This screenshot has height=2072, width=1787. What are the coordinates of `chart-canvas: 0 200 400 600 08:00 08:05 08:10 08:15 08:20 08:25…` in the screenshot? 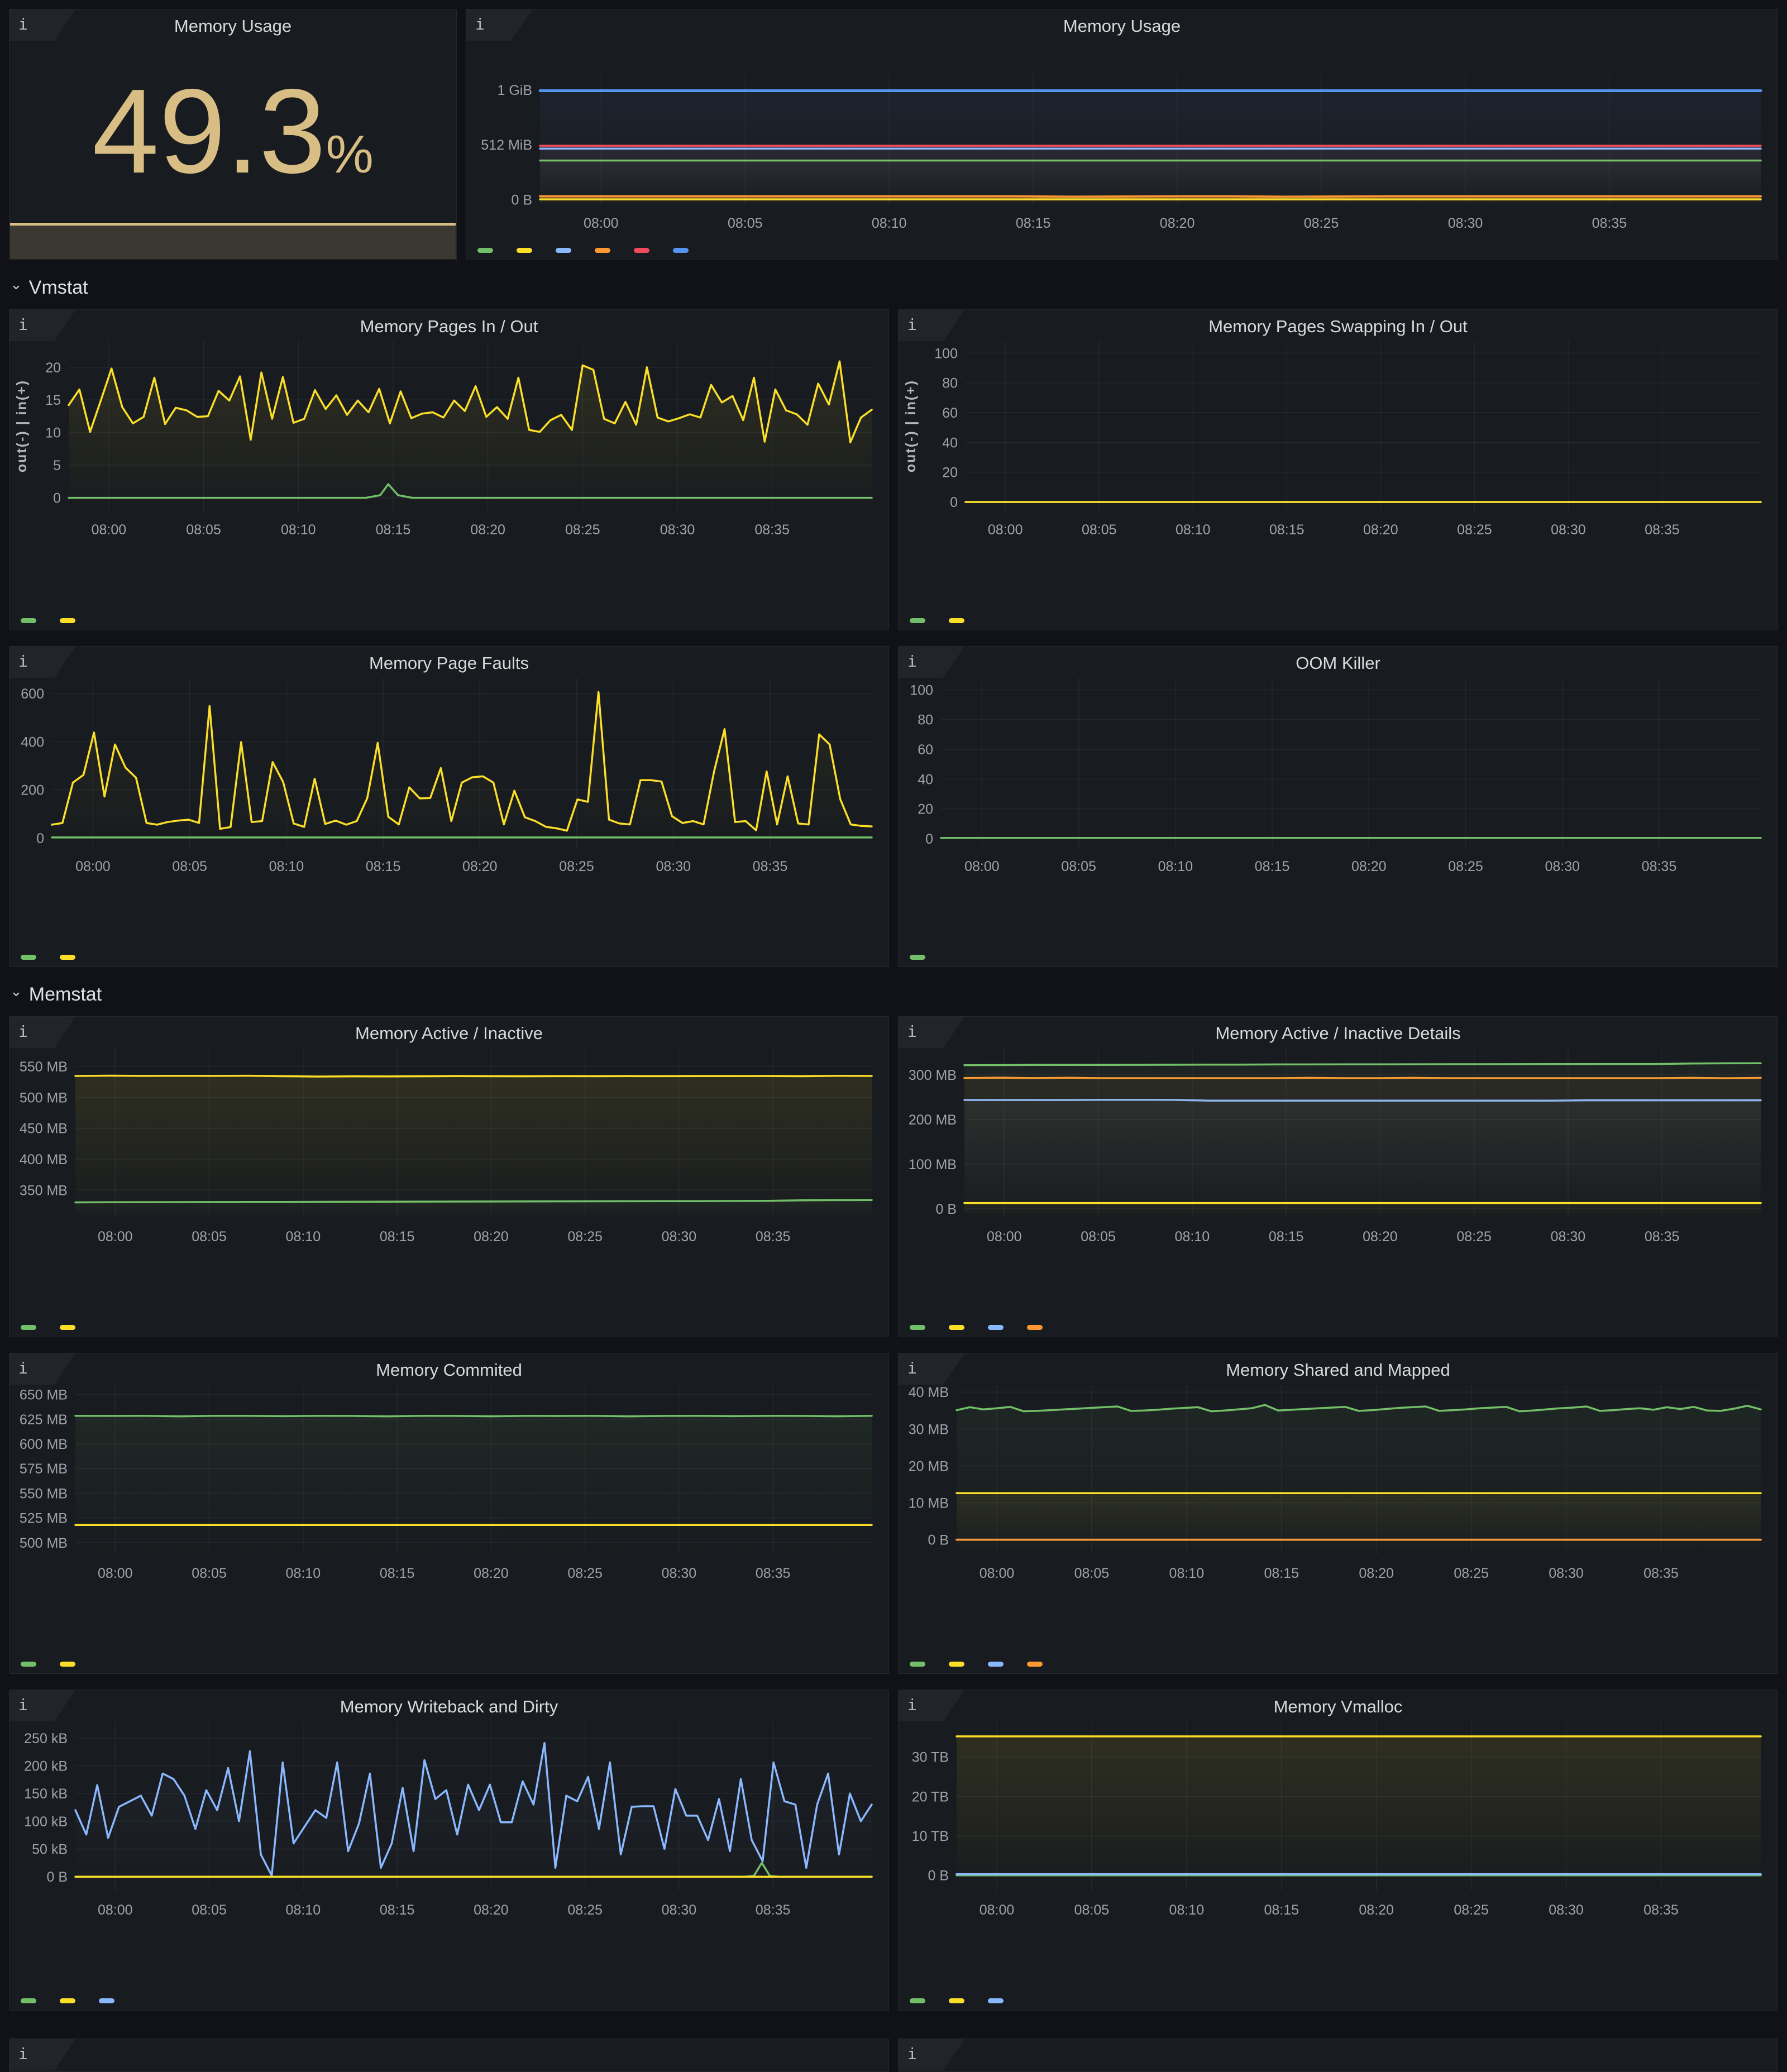 It's located at (449, 806).